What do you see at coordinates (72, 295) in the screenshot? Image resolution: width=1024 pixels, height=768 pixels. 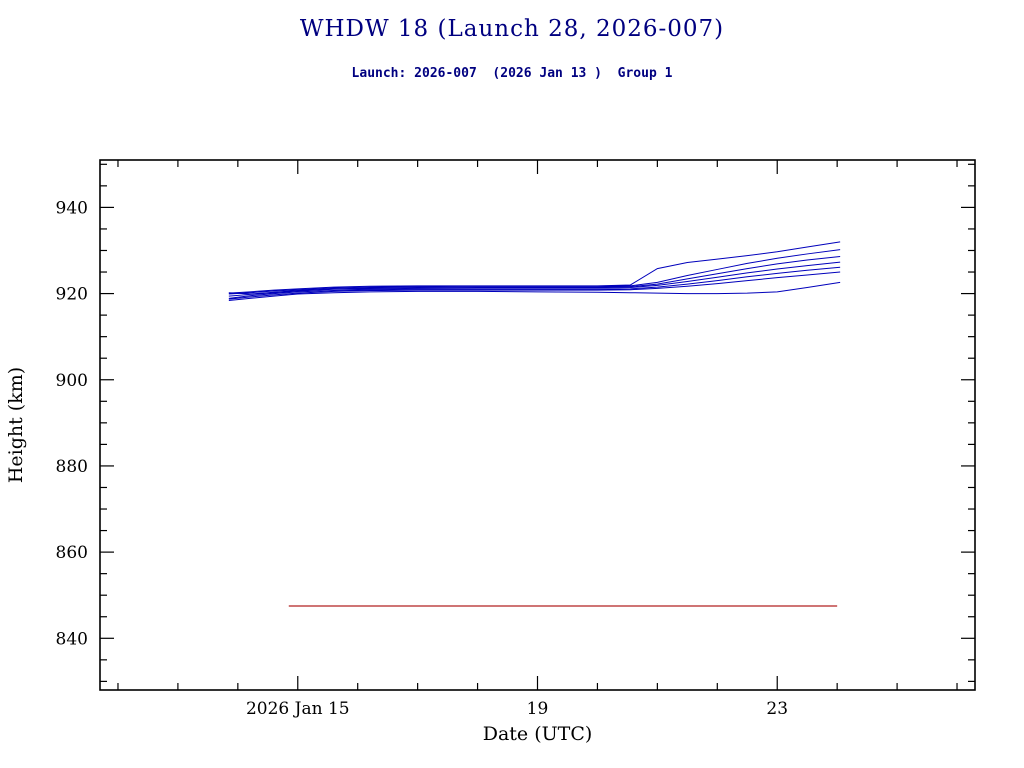 I see `y-tick-label: 920` at bounding box center [72, 295].